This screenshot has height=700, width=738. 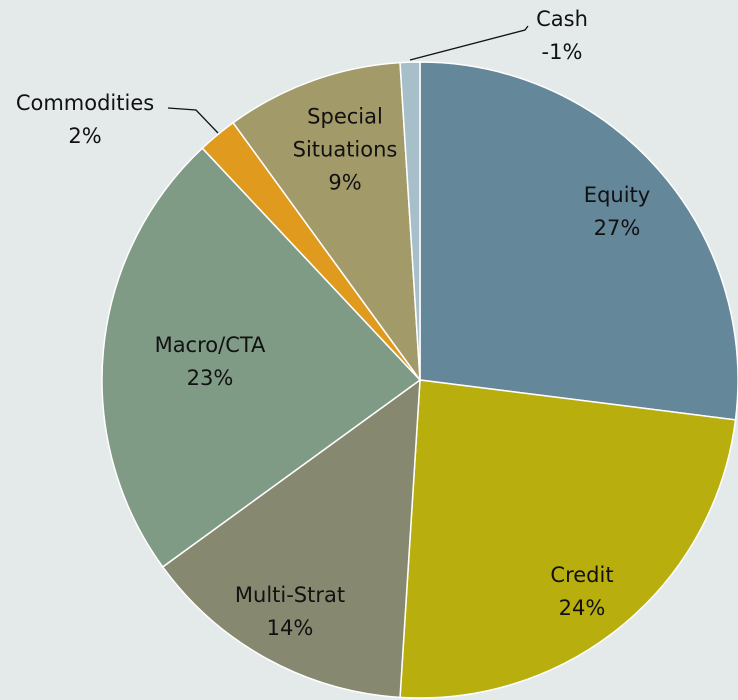 I want to click on slice-value: -1%, so click(x=562, y=52).